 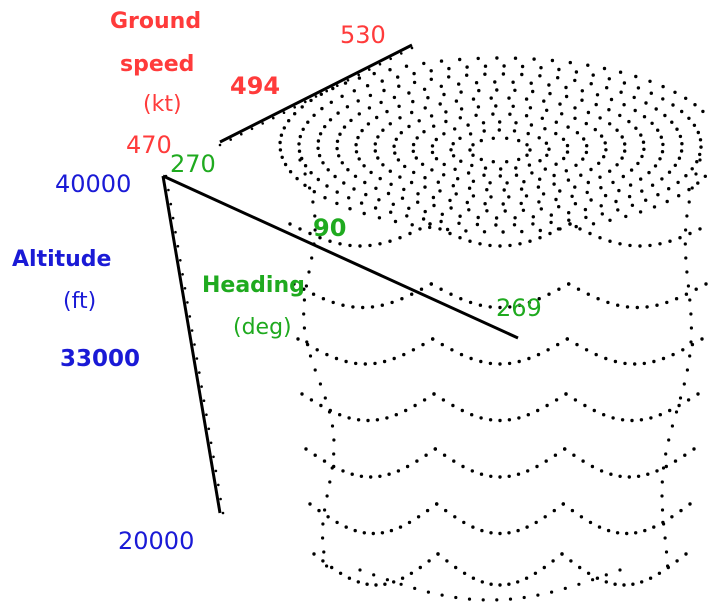 What do you see at coordinates (193, 164) in the screenshot?
I see `heading-start-label: 270` at bounding box center [193, 164].